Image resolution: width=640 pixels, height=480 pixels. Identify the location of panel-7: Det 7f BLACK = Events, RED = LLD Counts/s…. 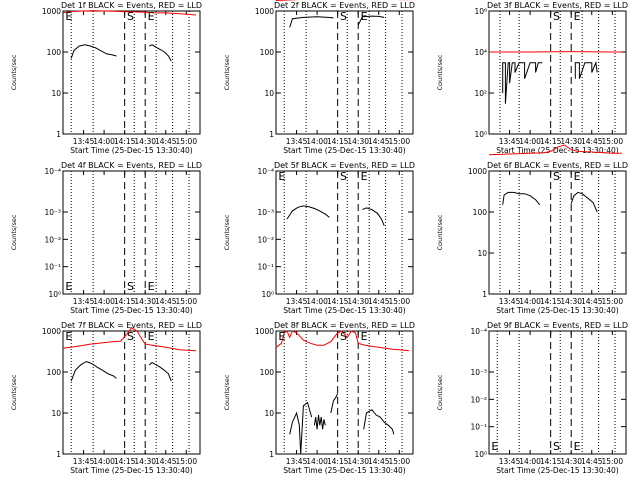
(106, 398).